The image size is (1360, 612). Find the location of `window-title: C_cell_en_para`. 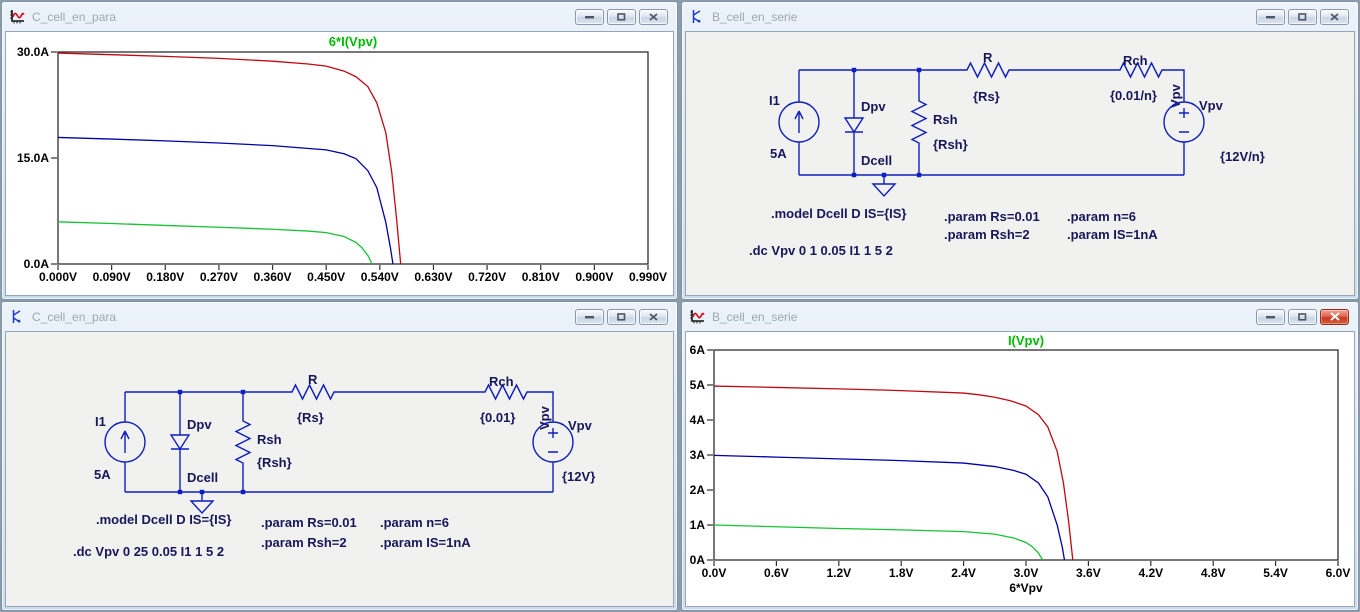

window-title: C_cell_en_para is located at coordinates (74, 16).